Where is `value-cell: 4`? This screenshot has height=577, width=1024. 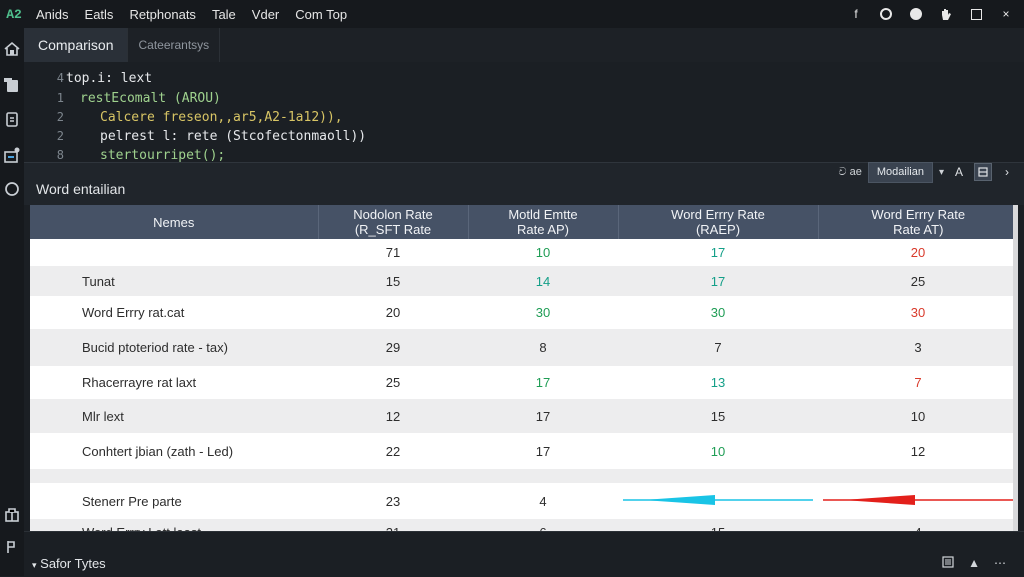
value-cell: 4 is located at coordinates (918, 525).